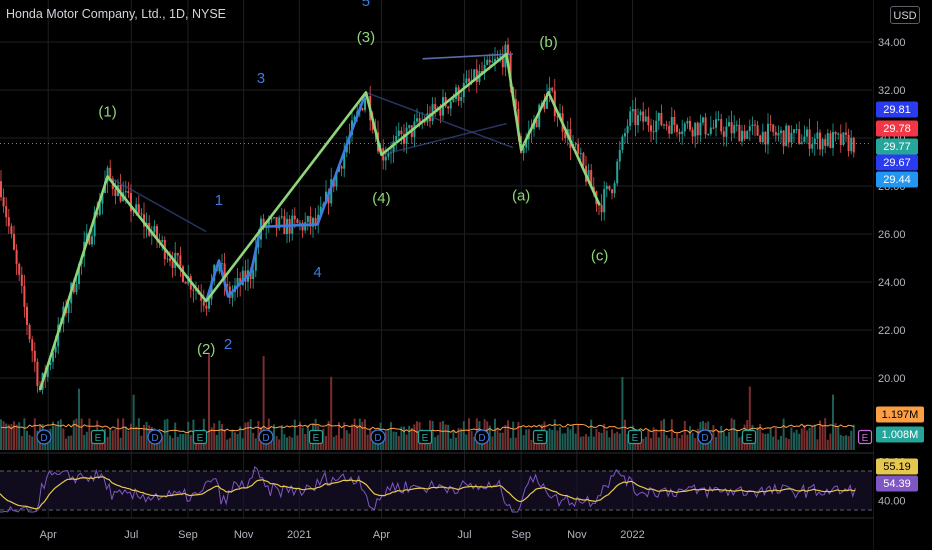 This screenshot has height=550, width=932. What do you see at coordinates (261, 78) in the screenshot?
I see `wave-label: 3` at bounding box center [261, 78].